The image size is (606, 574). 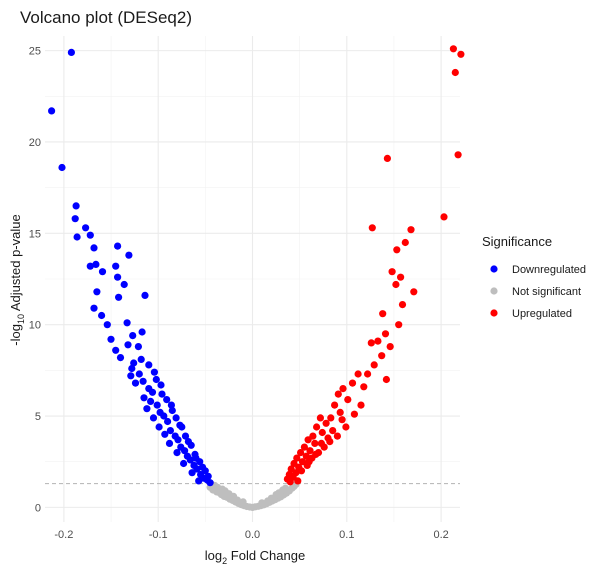 What do you see at coordinates (21, 319) in the screenshot?
I see `y-axis-label-sub: 10` at bounding box center [21, 319].